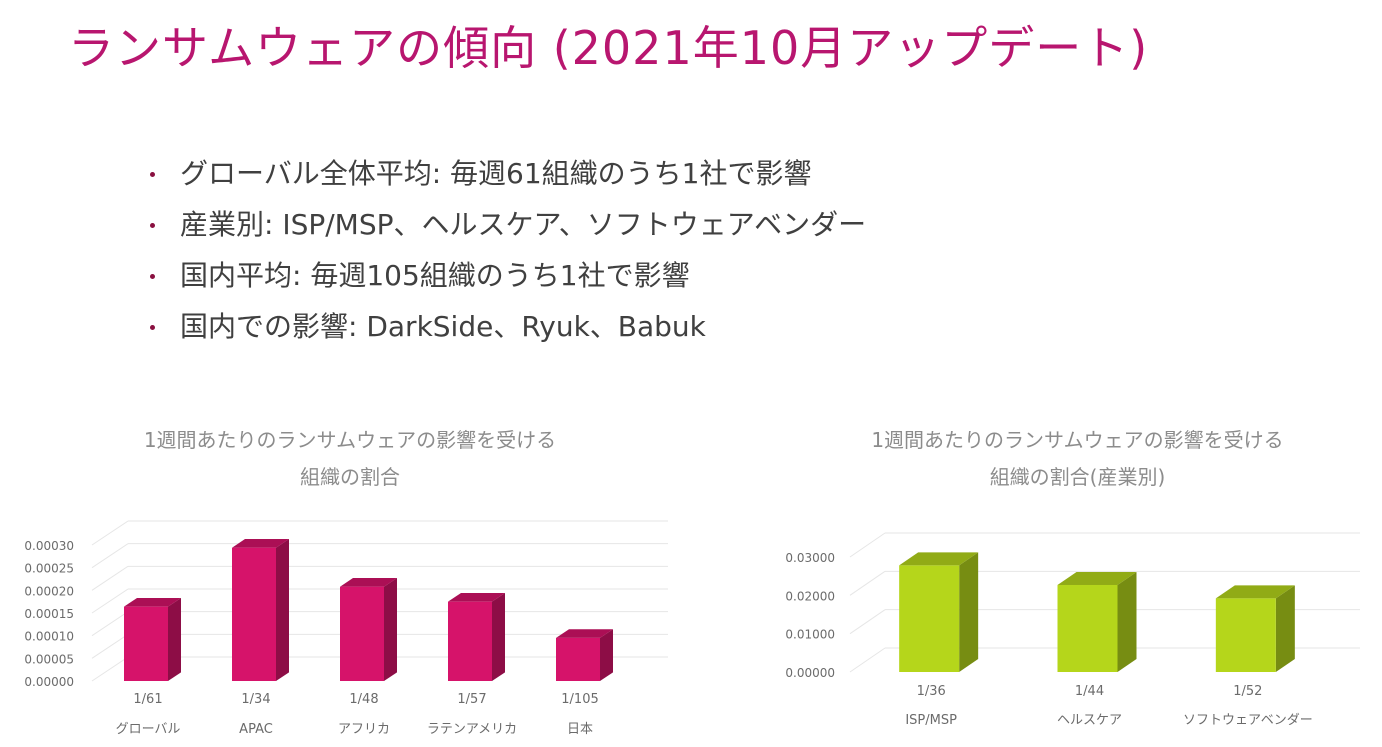  What do you see at coordinates (931, 720) in the screenshot?
I see `category-label: ISP/MSP` at bounding box center [931, 720].